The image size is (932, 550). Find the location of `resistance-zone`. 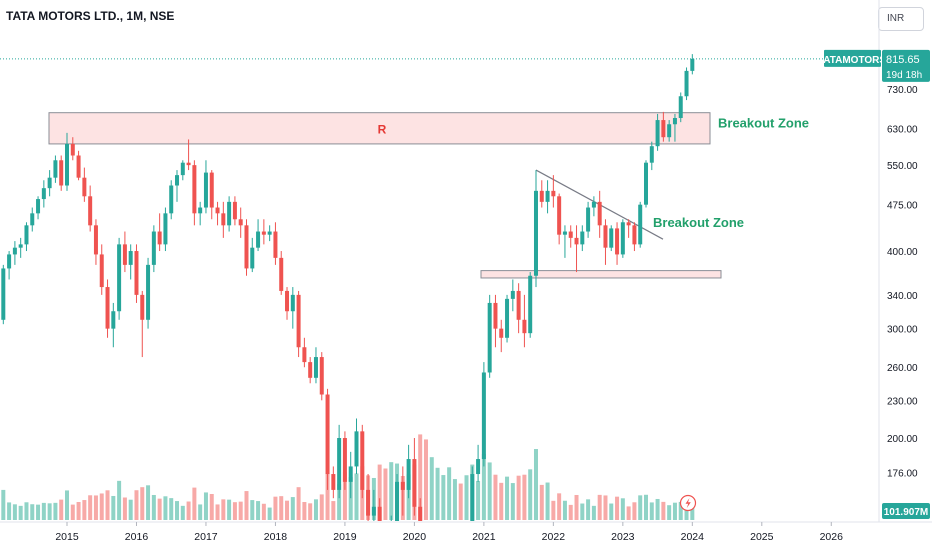

resistance-zone is located at coordinates (379, 128).